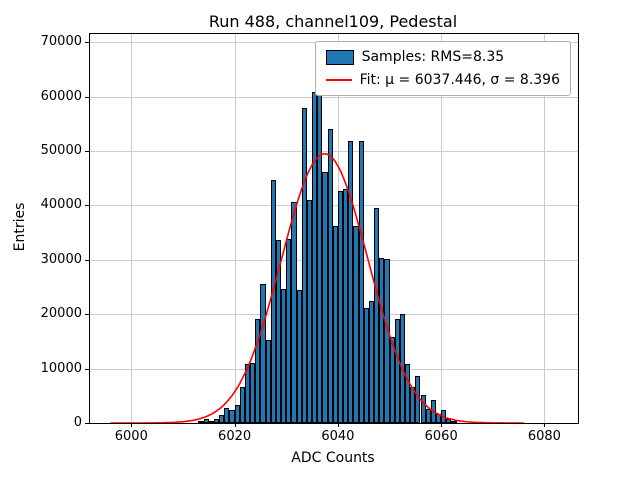 This screenshot has width=640, height=480. I want to click on legend-item-samples: Samples: RMS=8.35, so click(442, 57).